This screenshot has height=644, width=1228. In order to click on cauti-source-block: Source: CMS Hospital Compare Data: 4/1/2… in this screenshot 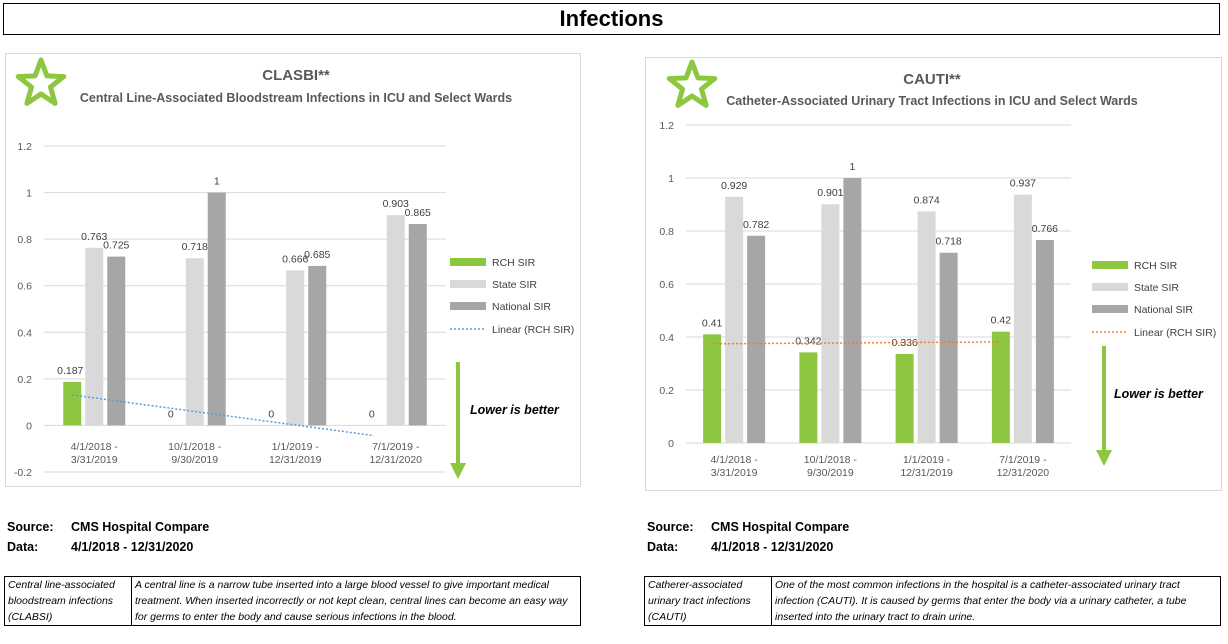, I will do `click(748, 537)`.